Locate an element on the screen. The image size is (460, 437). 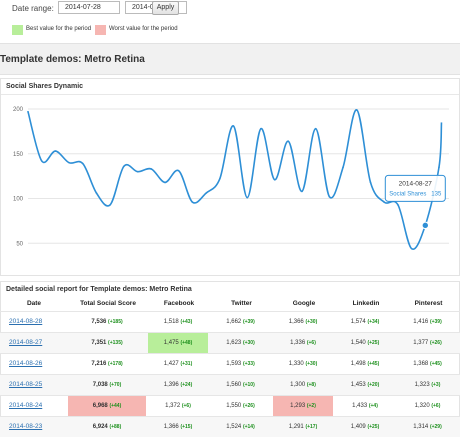
twitter-cell: 1,550 (+26) is located at coordinates (240, 406).